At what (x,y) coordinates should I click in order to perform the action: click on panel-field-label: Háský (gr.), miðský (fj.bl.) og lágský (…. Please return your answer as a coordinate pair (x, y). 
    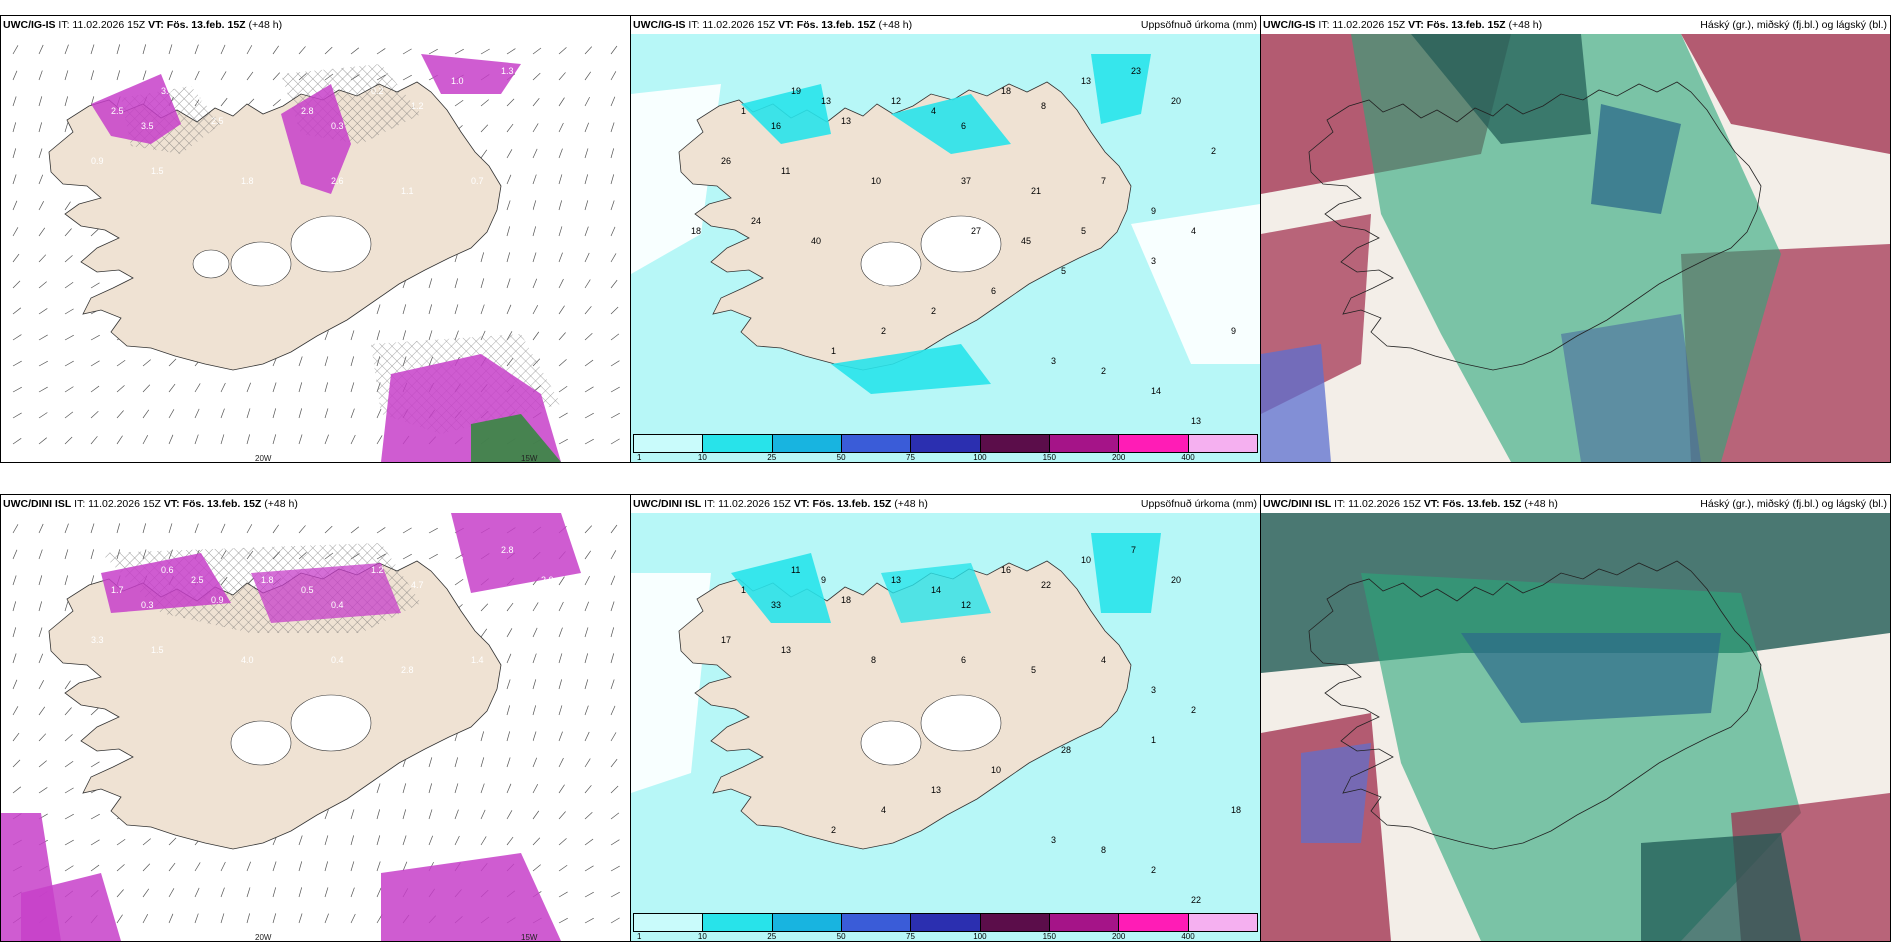
    Looking at the image, I should click on (1793, 504).